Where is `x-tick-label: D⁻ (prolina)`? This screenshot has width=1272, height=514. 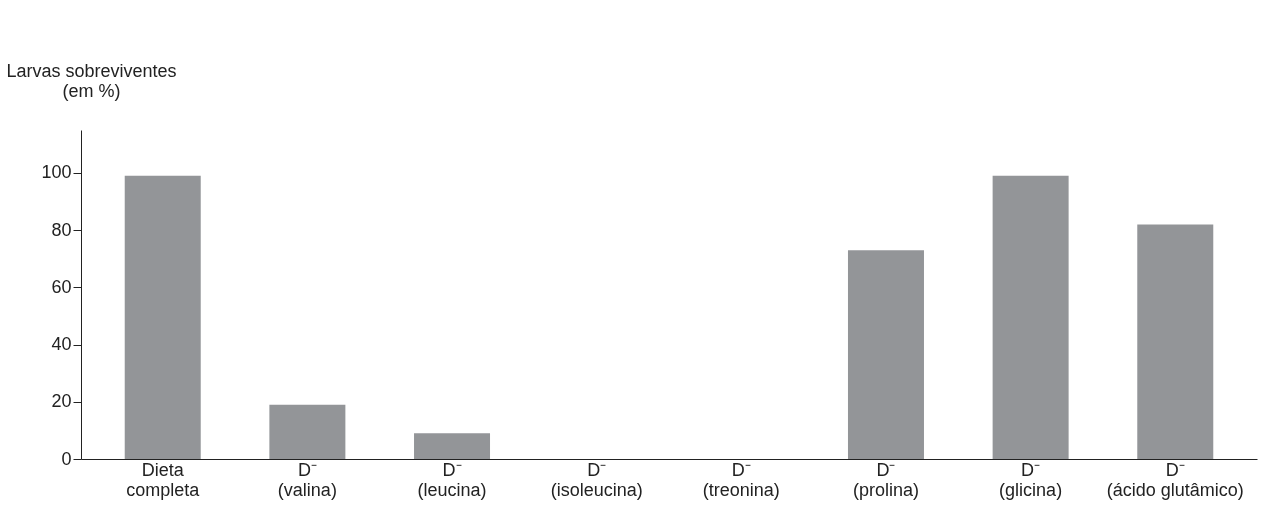 x-tick-label: D⁻ (prolina) is located at coordinates (885, 479).